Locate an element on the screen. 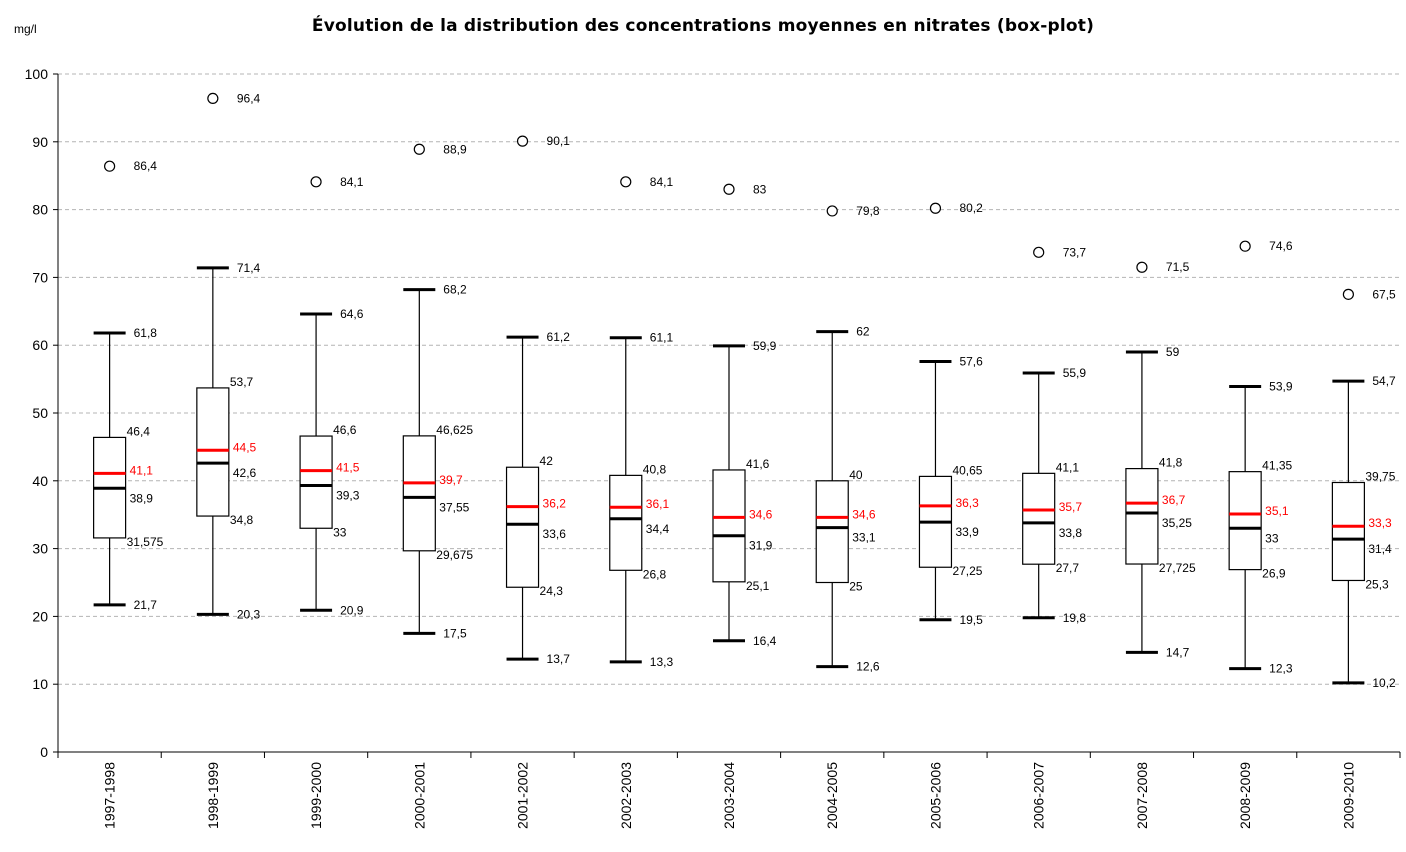 Image resolution: width=1406 pixels, height=852 pixels. outlier-label: 74,6 is located at coordinates (1281, 246).